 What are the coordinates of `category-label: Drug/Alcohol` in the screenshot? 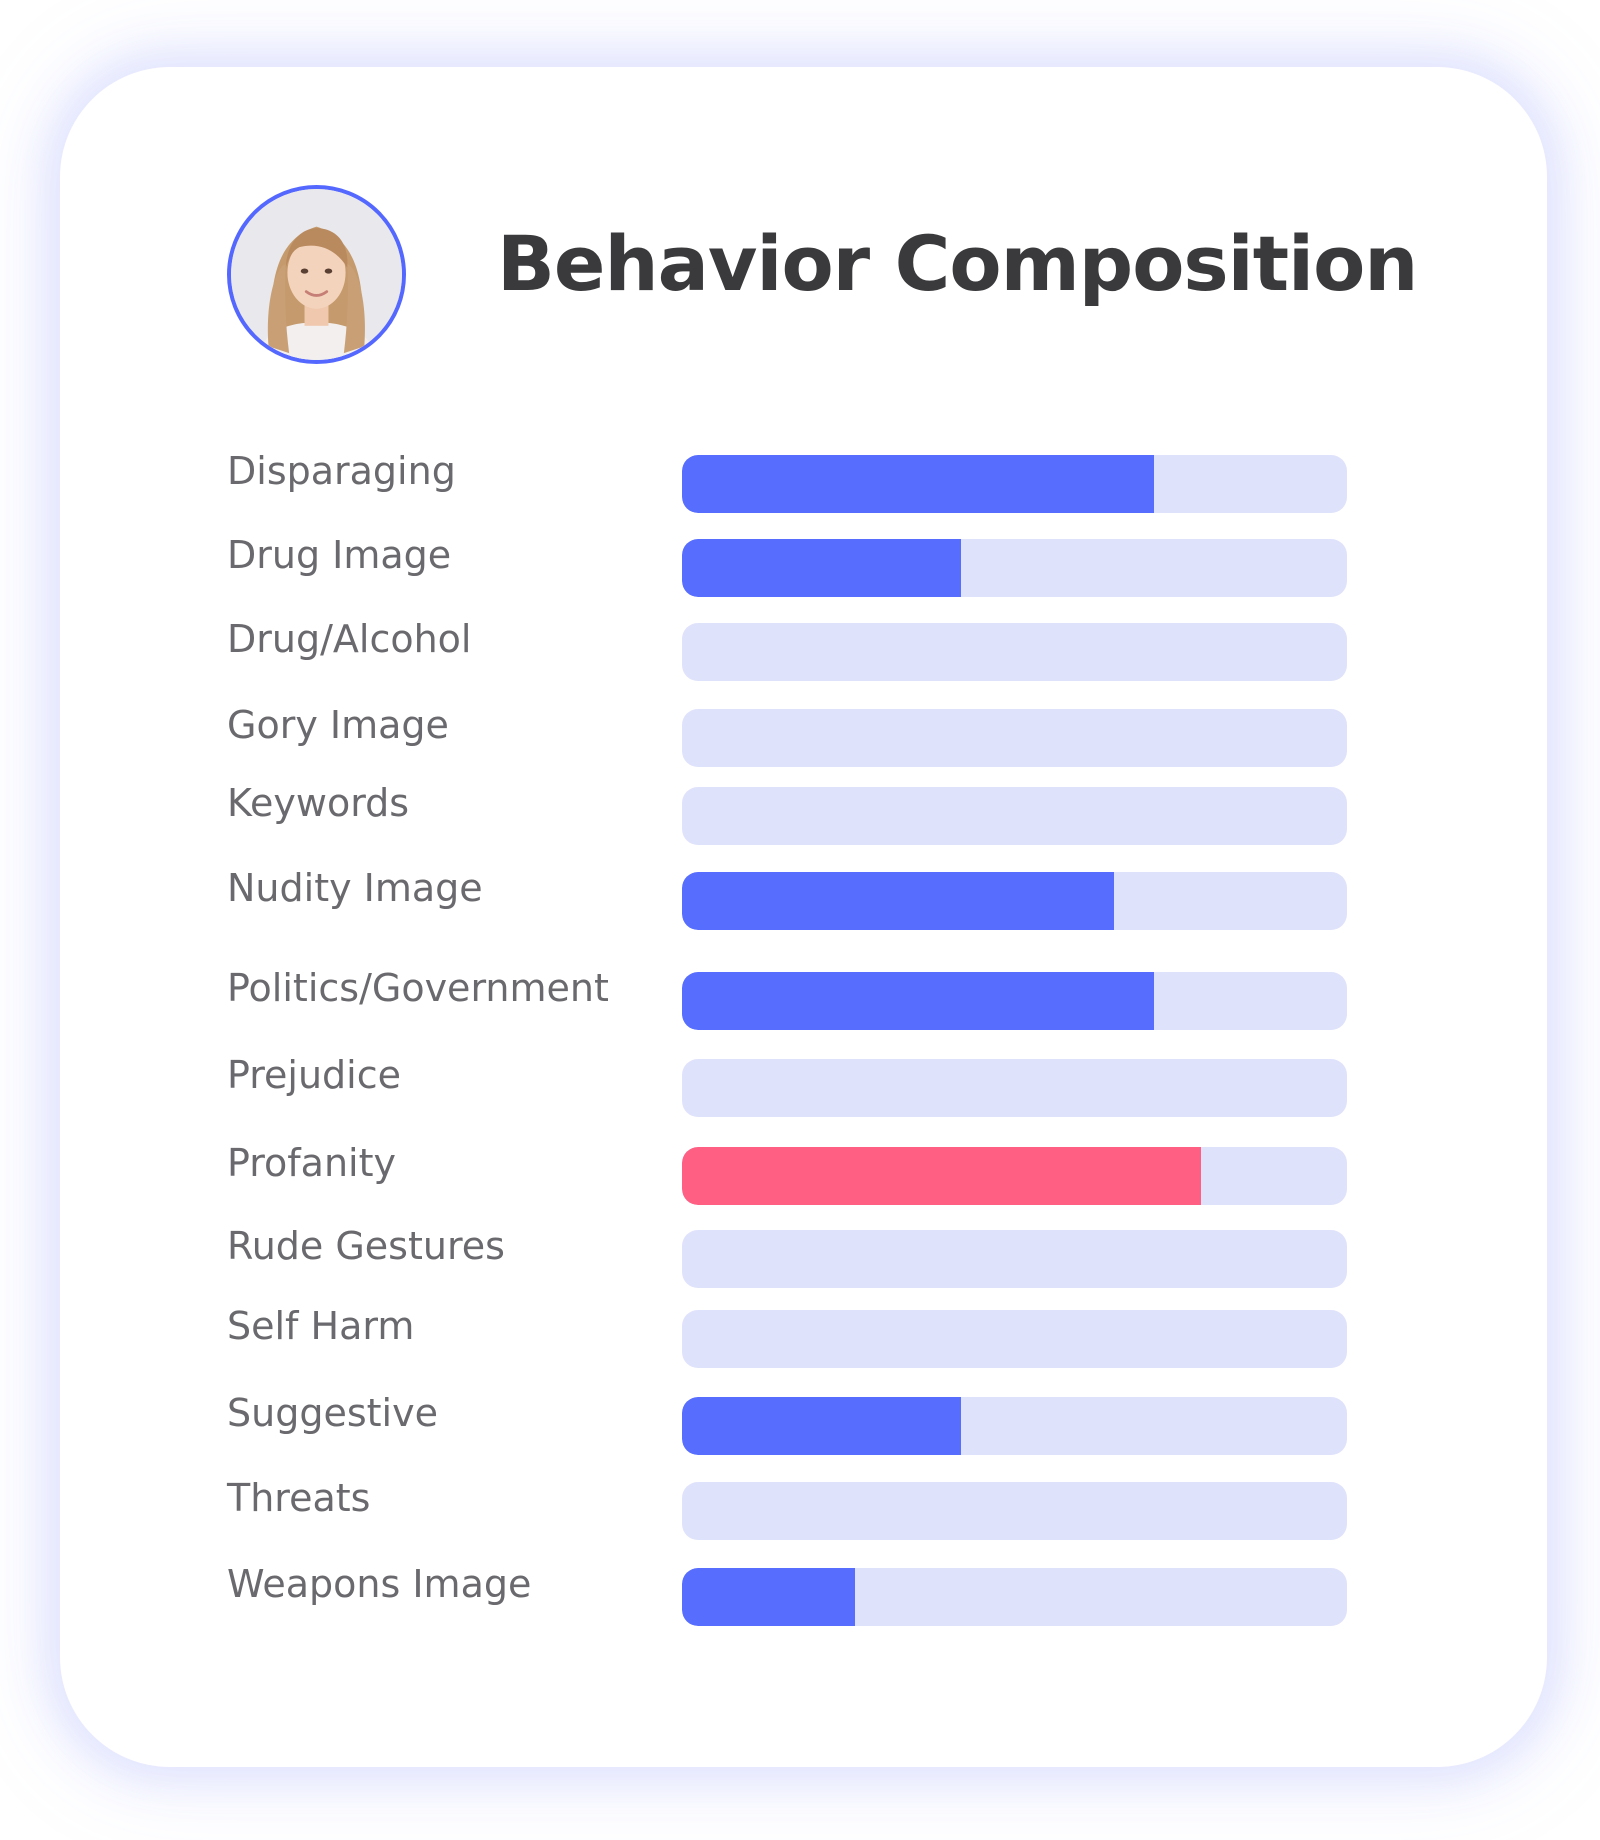 It's located at (349, 639).